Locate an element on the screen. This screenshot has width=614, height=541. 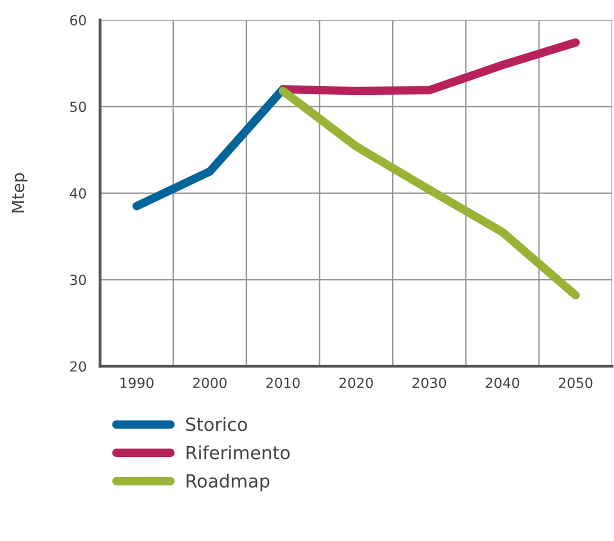
x-tick-label: 2010 is located at coordinates (283, 383).